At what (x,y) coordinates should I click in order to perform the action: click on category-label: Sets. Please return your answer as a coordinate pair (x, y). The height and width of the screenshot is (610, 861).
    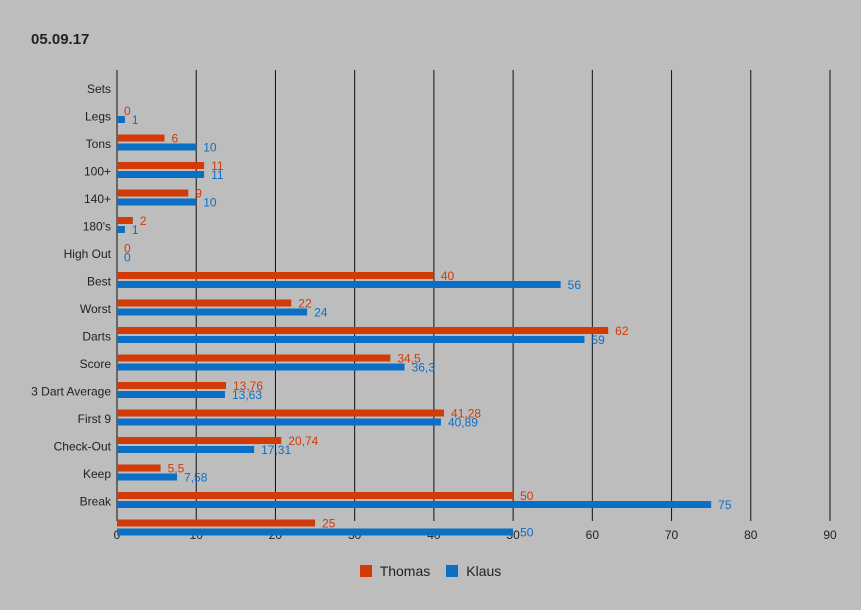
    Looking at the image, I should click on (99, 89).